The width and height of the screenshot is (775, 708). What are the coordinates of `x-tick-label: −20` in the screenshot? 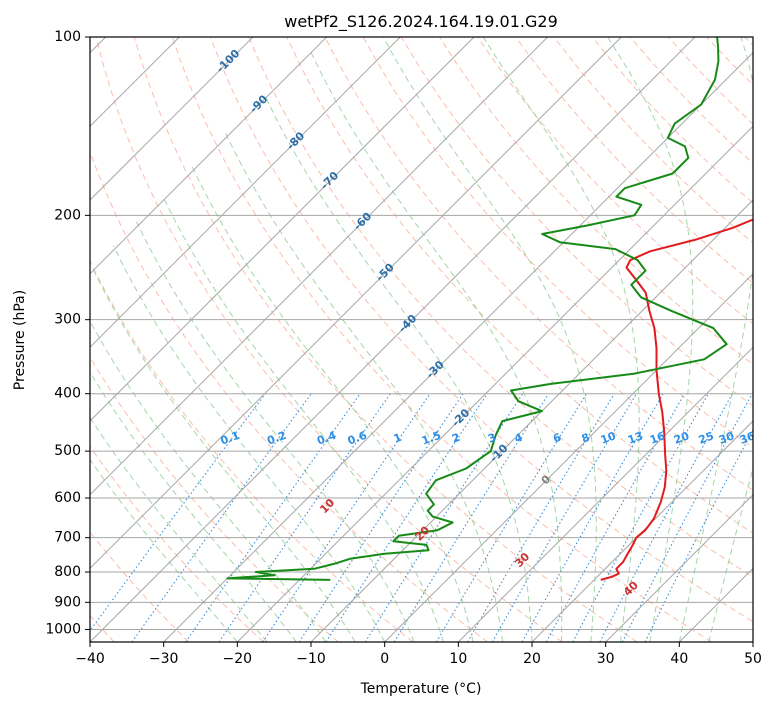 It's located at (238, 659).